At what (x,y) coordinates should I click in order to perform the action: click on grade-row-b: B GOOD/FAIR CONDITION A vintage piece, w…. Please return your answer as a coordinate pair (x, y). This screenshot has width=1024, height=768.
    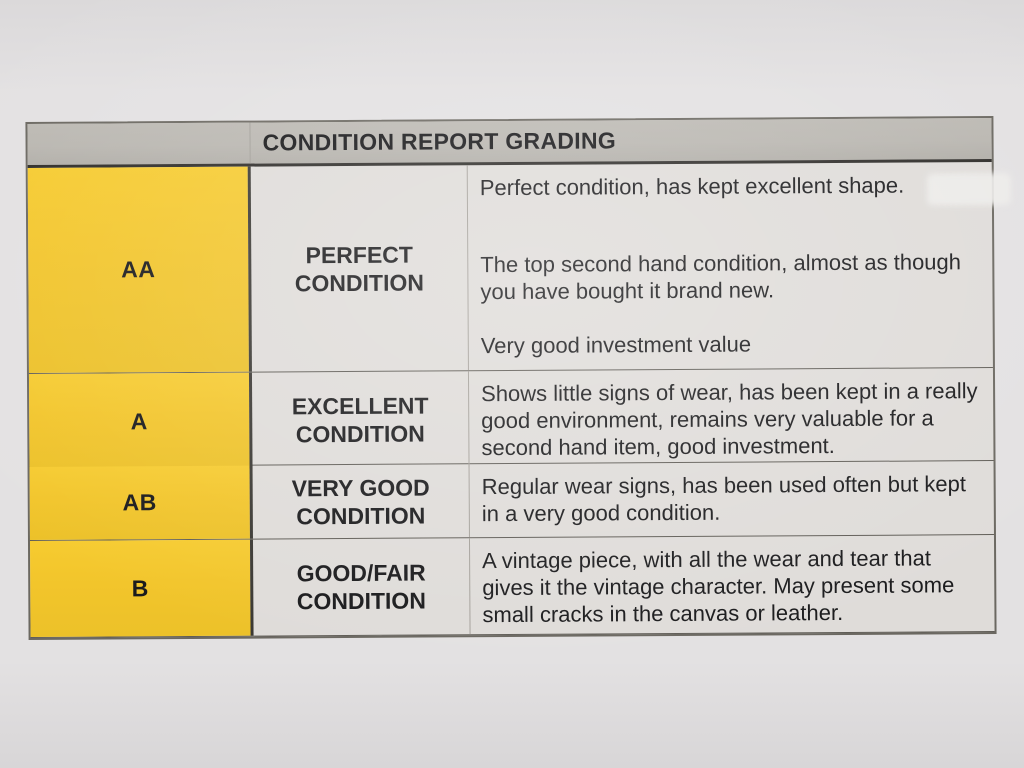
    Looking at the image, I should click on (512, 586).